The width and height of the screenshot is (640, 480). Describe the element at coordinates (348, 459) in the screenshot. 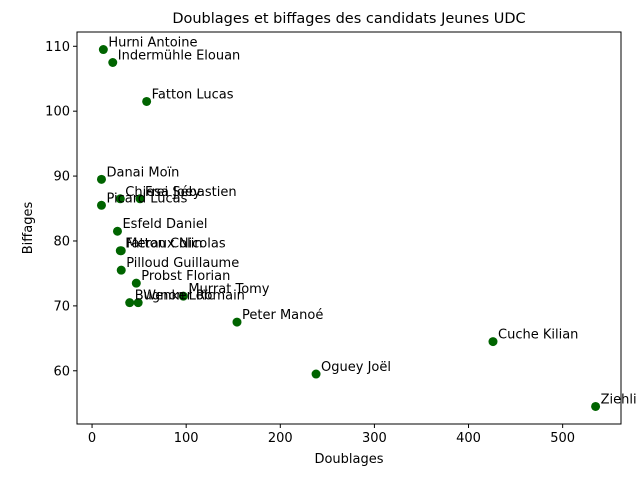

I see `x-axis-title: Doublages` at that location.